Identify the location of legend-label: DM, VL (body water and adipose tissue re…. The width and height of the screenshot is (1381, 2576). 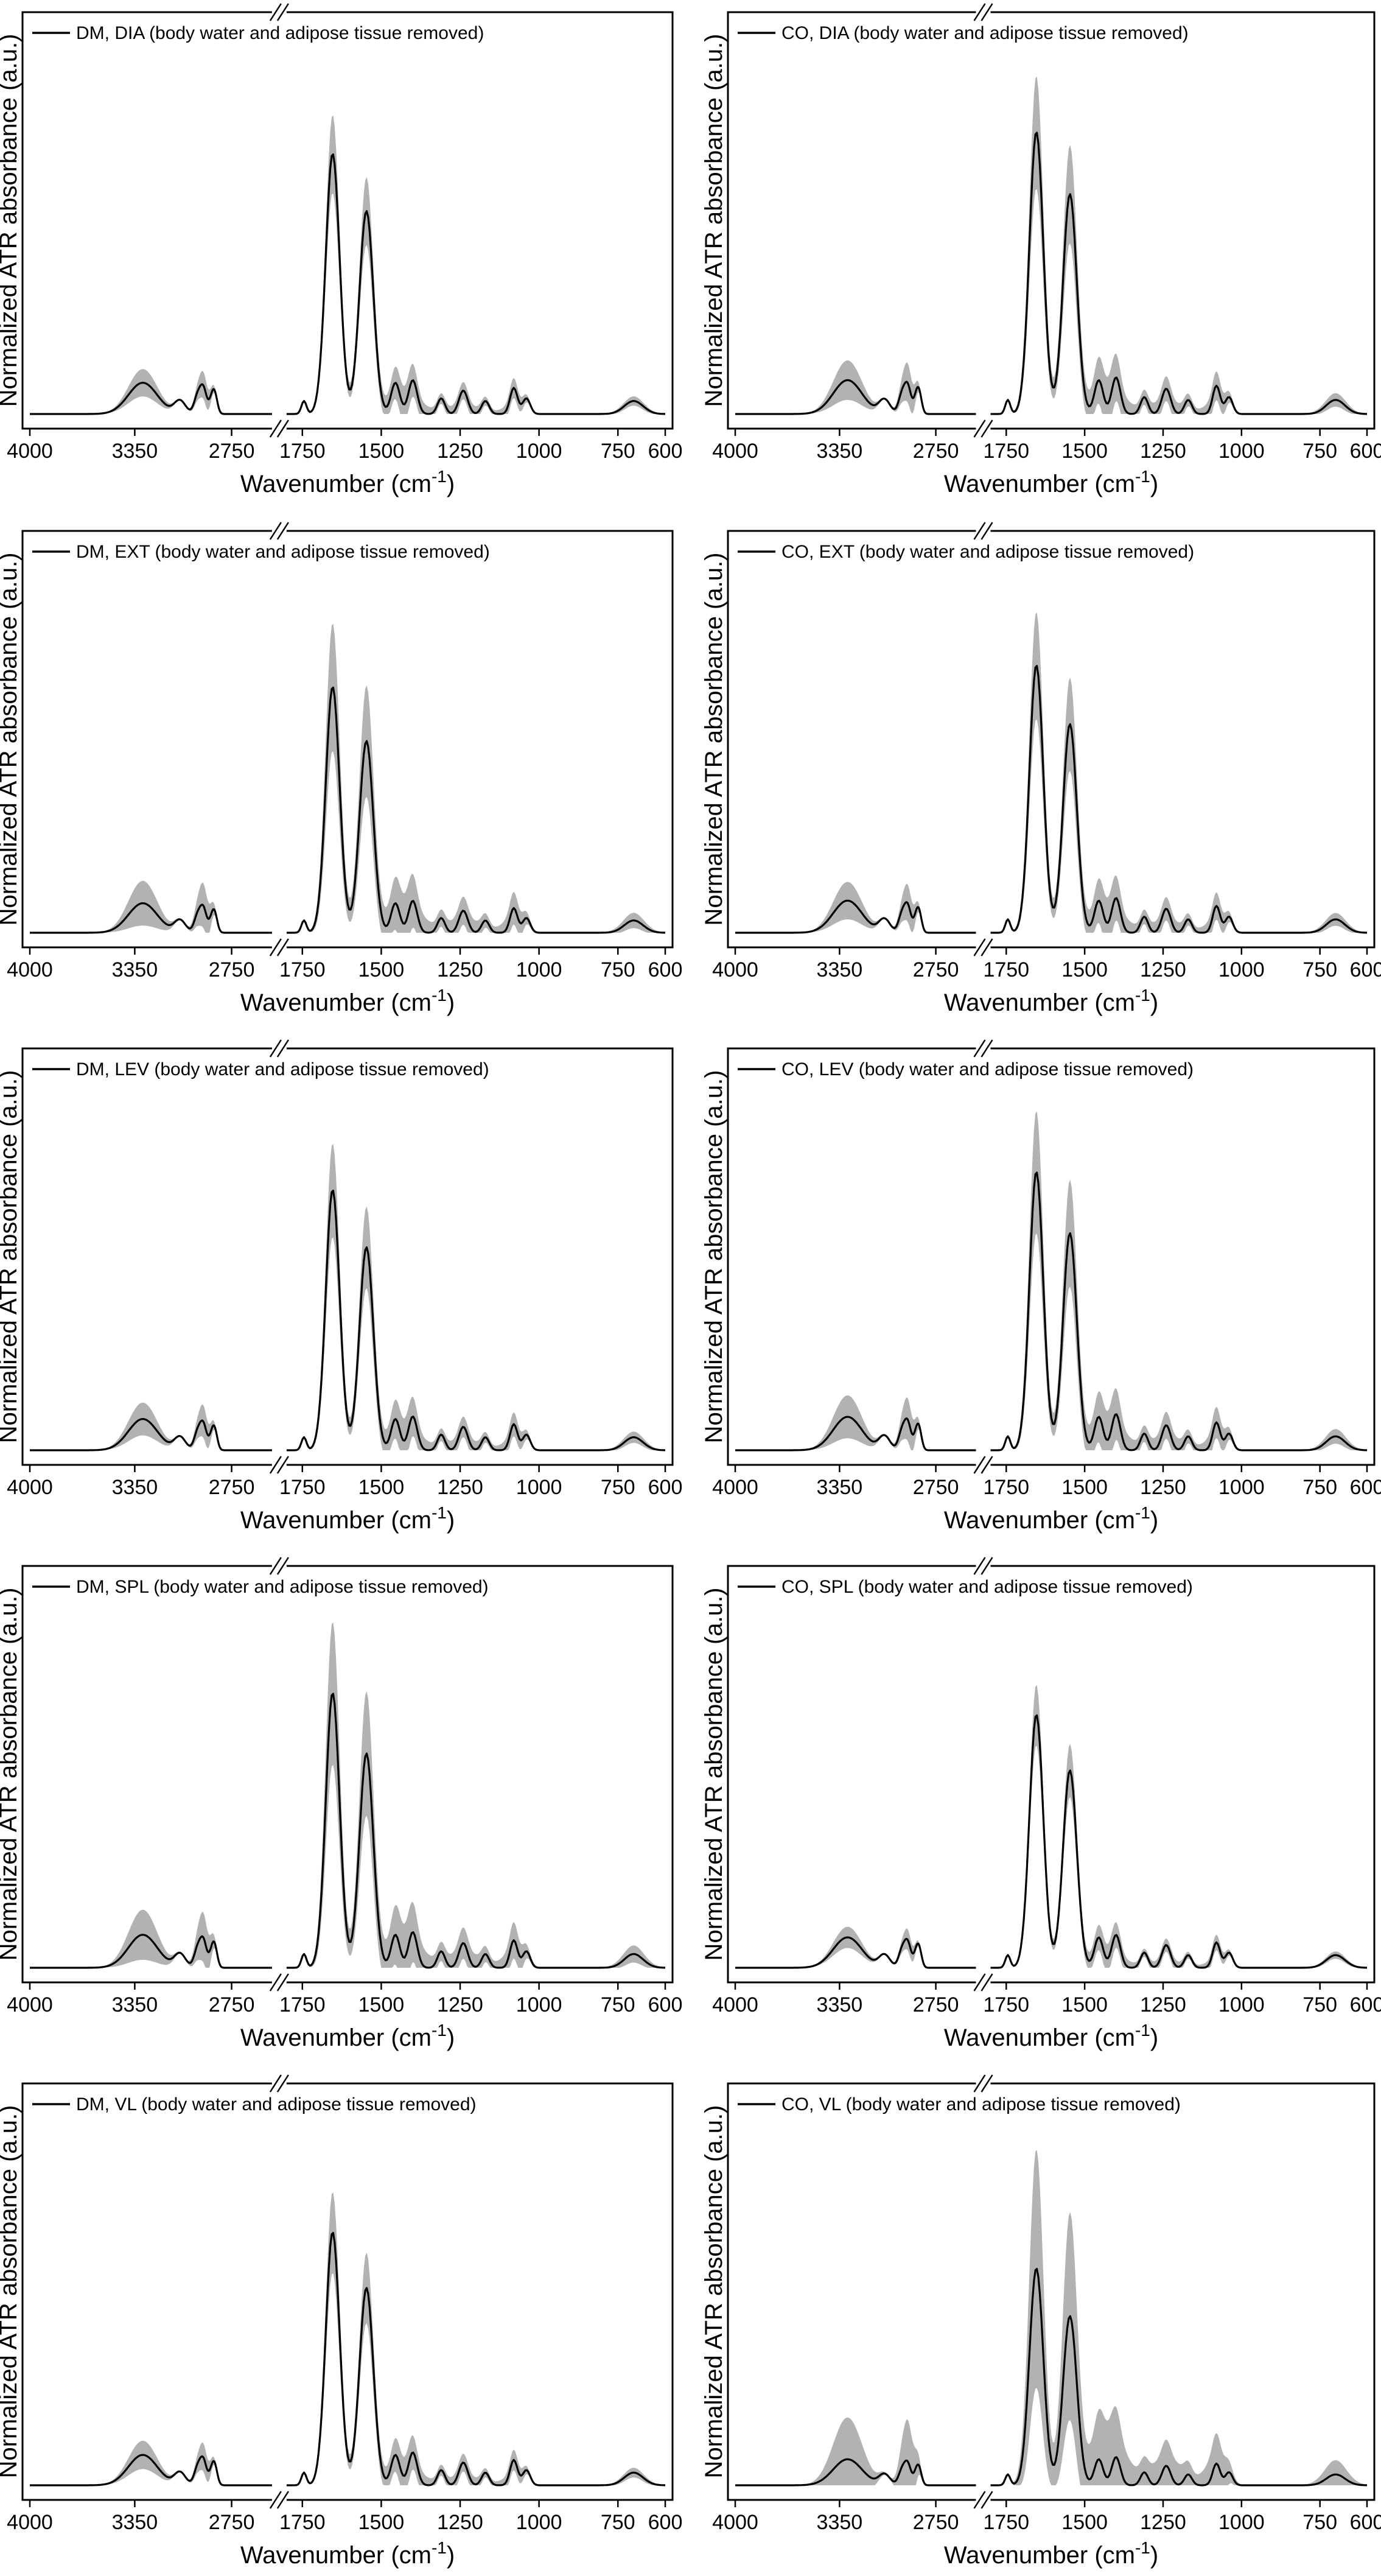
(276, 2104).